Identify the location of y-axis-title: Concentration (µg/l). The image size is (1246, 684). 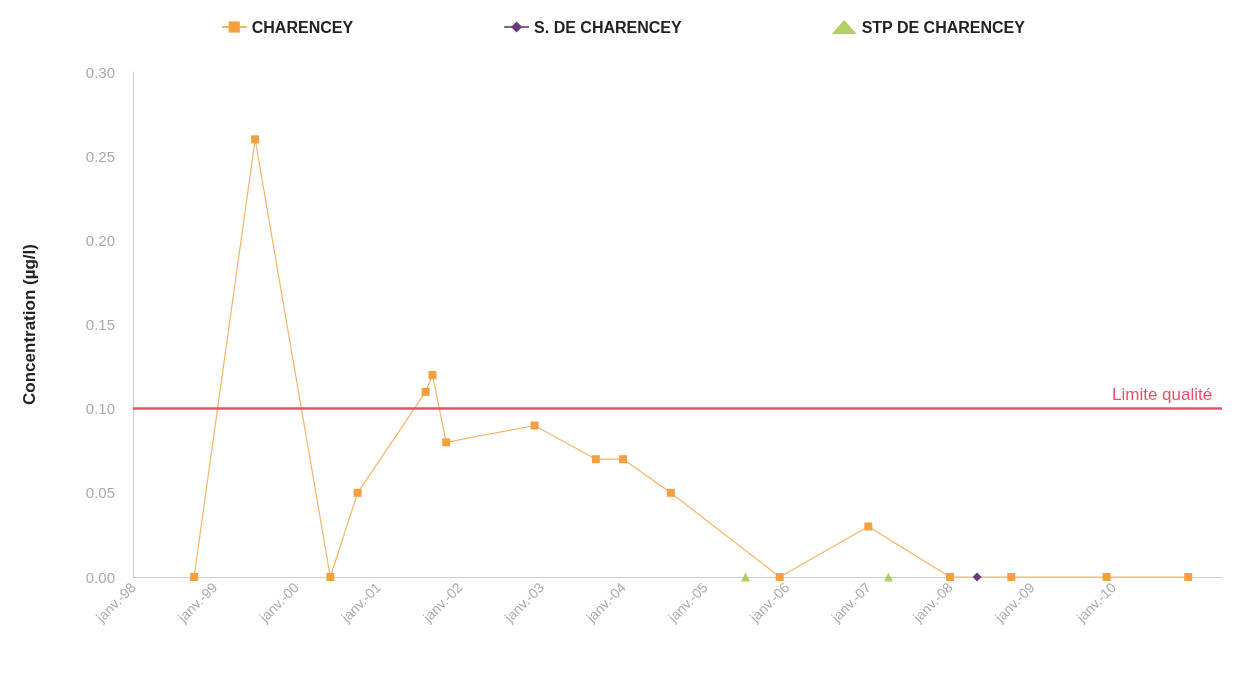
(29, 324).